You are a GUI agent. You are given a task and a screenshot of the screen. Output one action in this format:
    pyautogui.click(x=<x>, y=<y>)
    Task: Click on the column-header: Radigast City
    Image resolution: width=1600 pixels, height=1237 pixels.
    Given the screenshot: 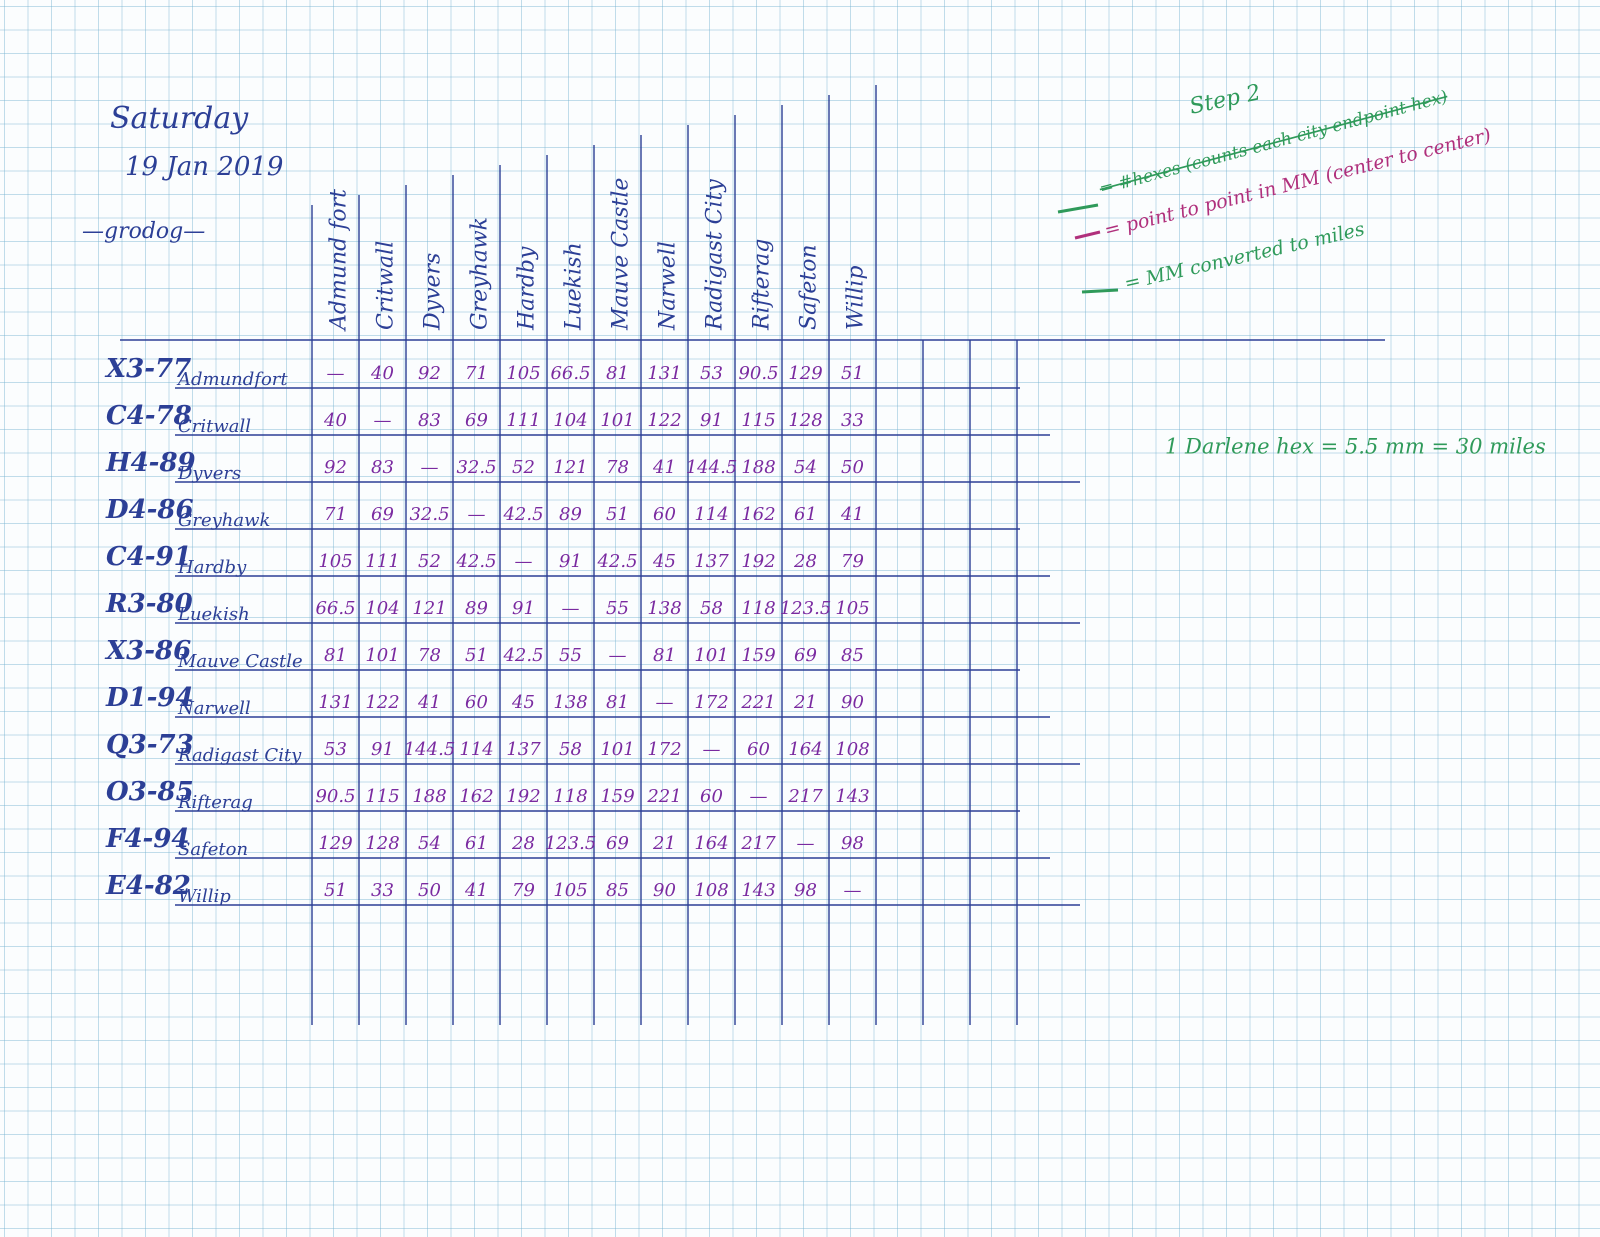 What is the action you would take?
    pyautogui.click(x=715, y=255)
    